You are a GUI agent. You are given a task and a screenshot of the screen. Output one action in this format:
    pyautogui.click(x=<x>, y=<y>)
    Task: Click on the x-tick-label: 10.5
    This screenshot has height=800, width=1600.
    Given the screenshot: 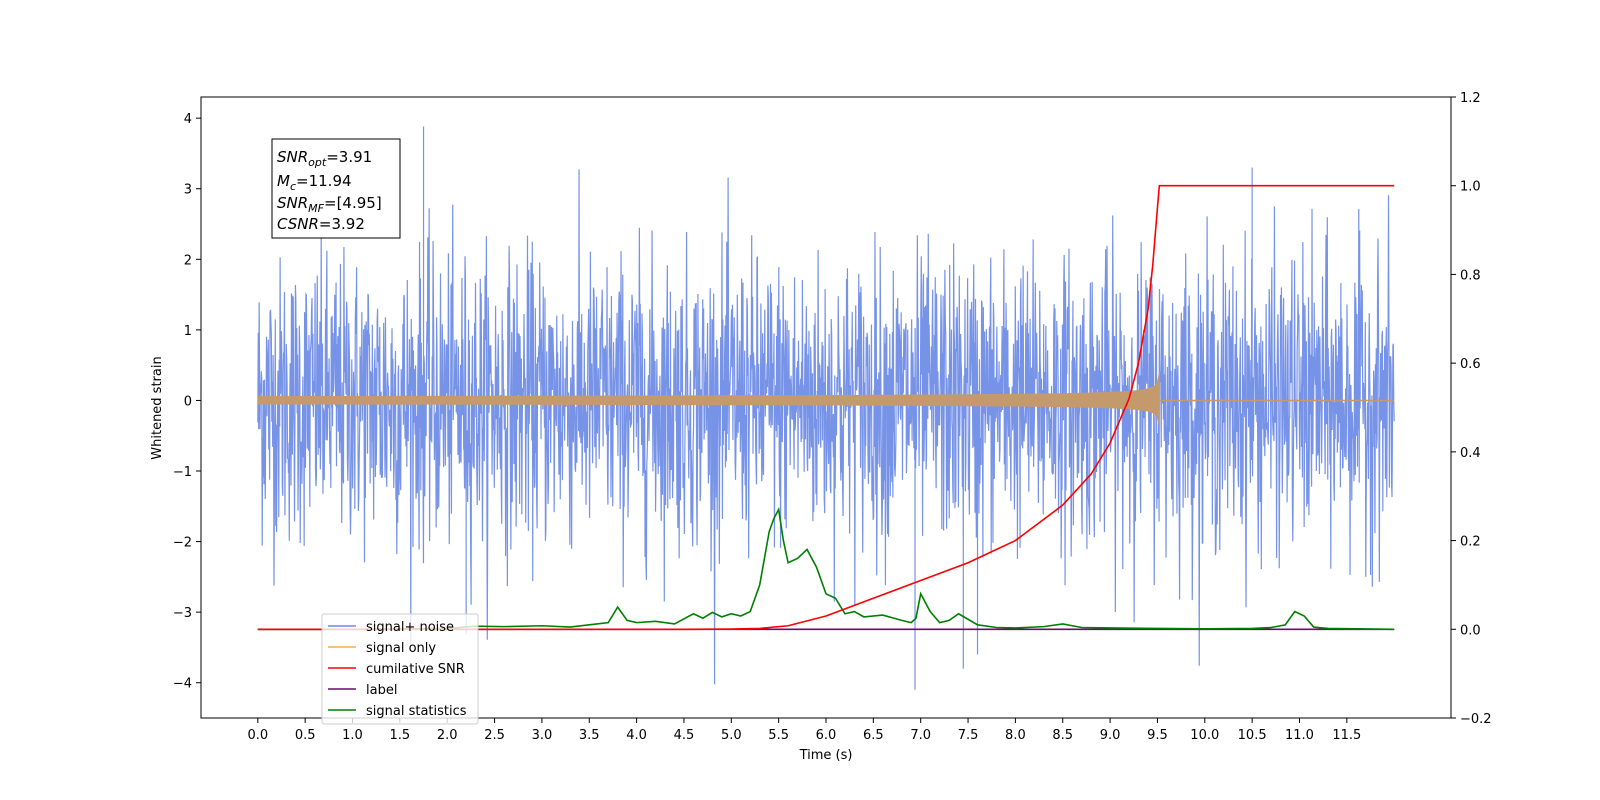 What is the action you would take?
    pyautogui.click(x=1252, y=735)
    